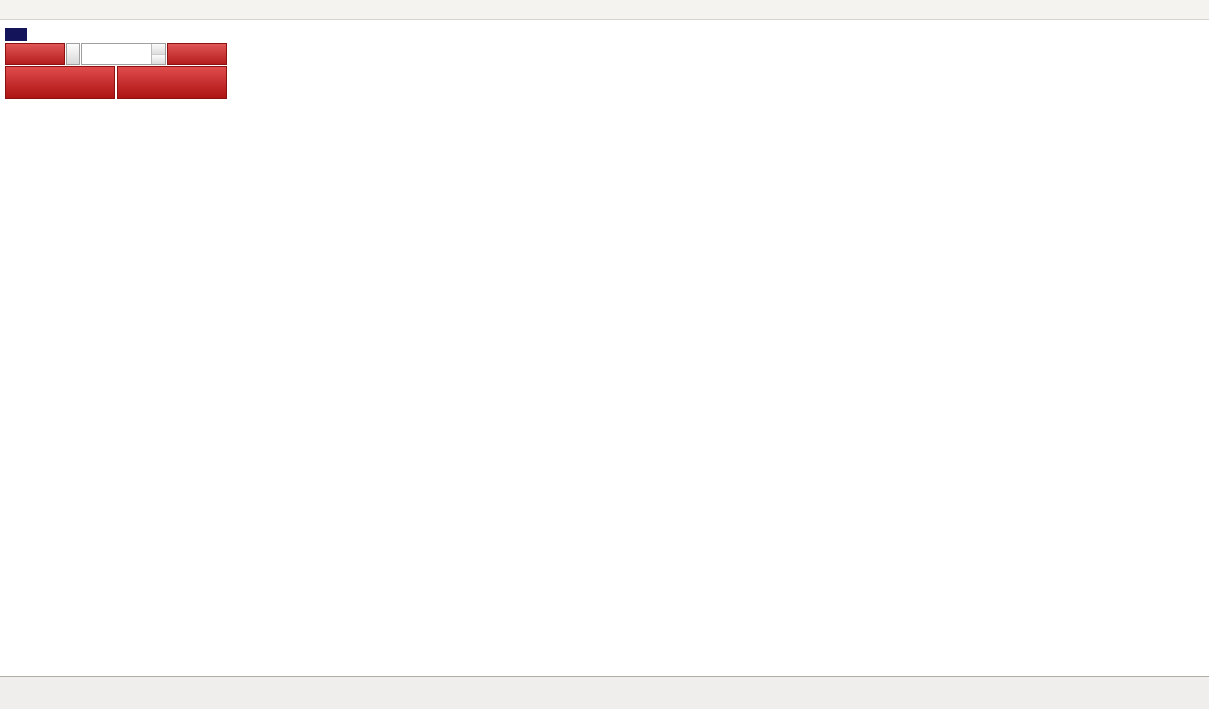 Image resolution: width=1209 pixels, height=709 pixels. What do you see at coordinates (35, 54) in the screenshot?
I see `sell-button` at bounding box center [35, 54].